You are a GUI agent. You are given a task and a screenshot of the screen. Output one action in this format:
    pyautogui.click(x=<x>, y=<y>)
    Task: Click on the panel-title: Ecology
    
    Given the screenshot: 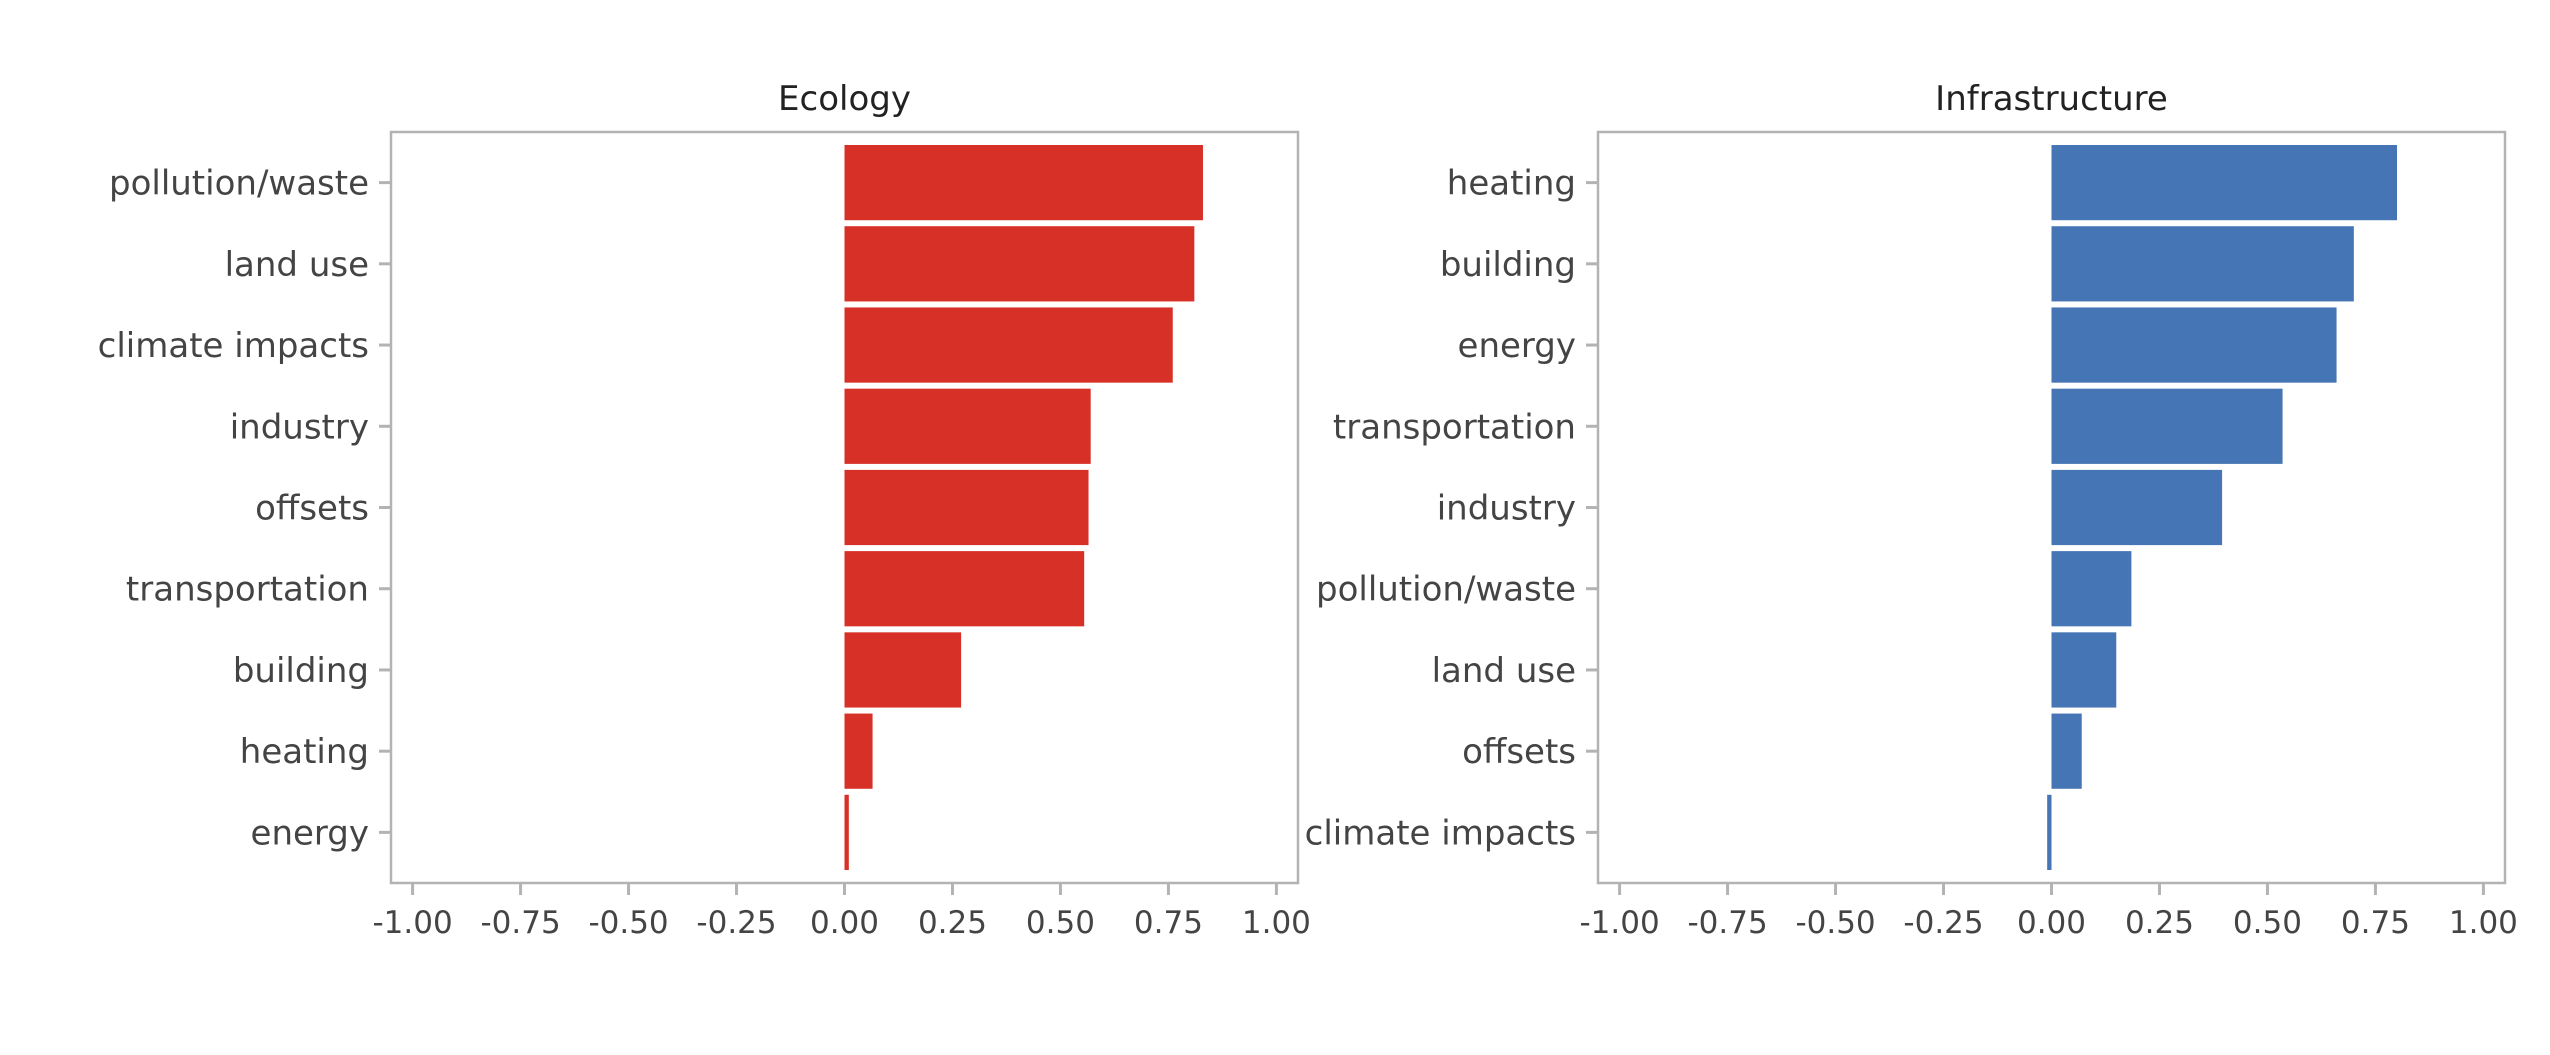 What is the action you would take?
    pyautogui.click(x=844, y=99)
    